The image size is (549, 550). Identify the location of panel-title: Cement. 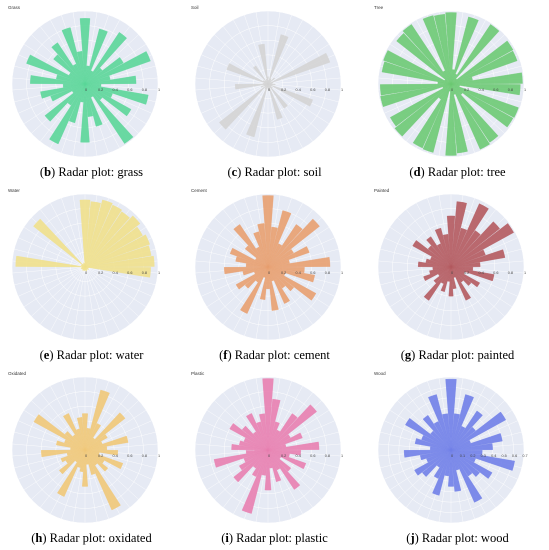
(199, 190).